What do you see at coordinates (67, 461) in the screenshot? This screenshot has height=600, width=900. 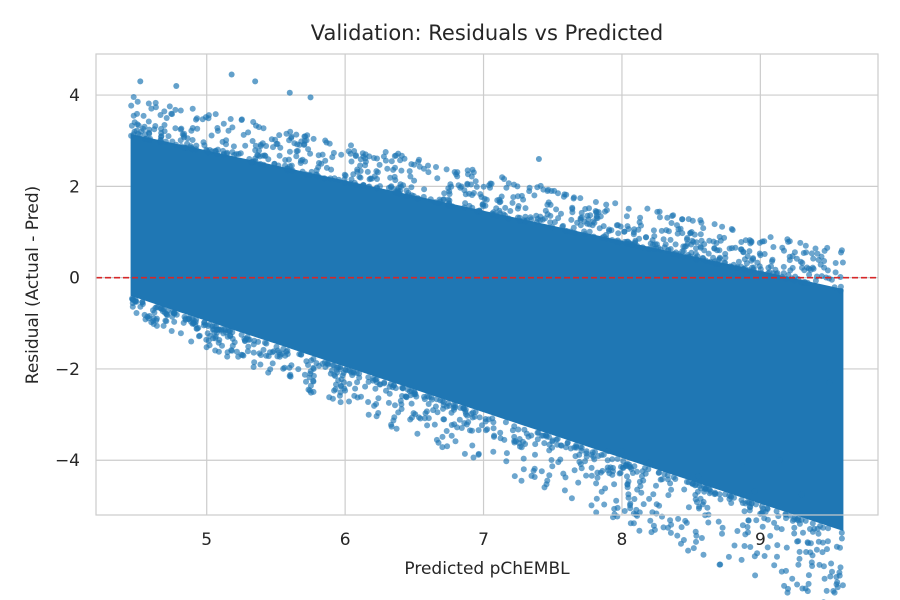 I see `y-tick-label: −4` at bounding box center [67, 461].